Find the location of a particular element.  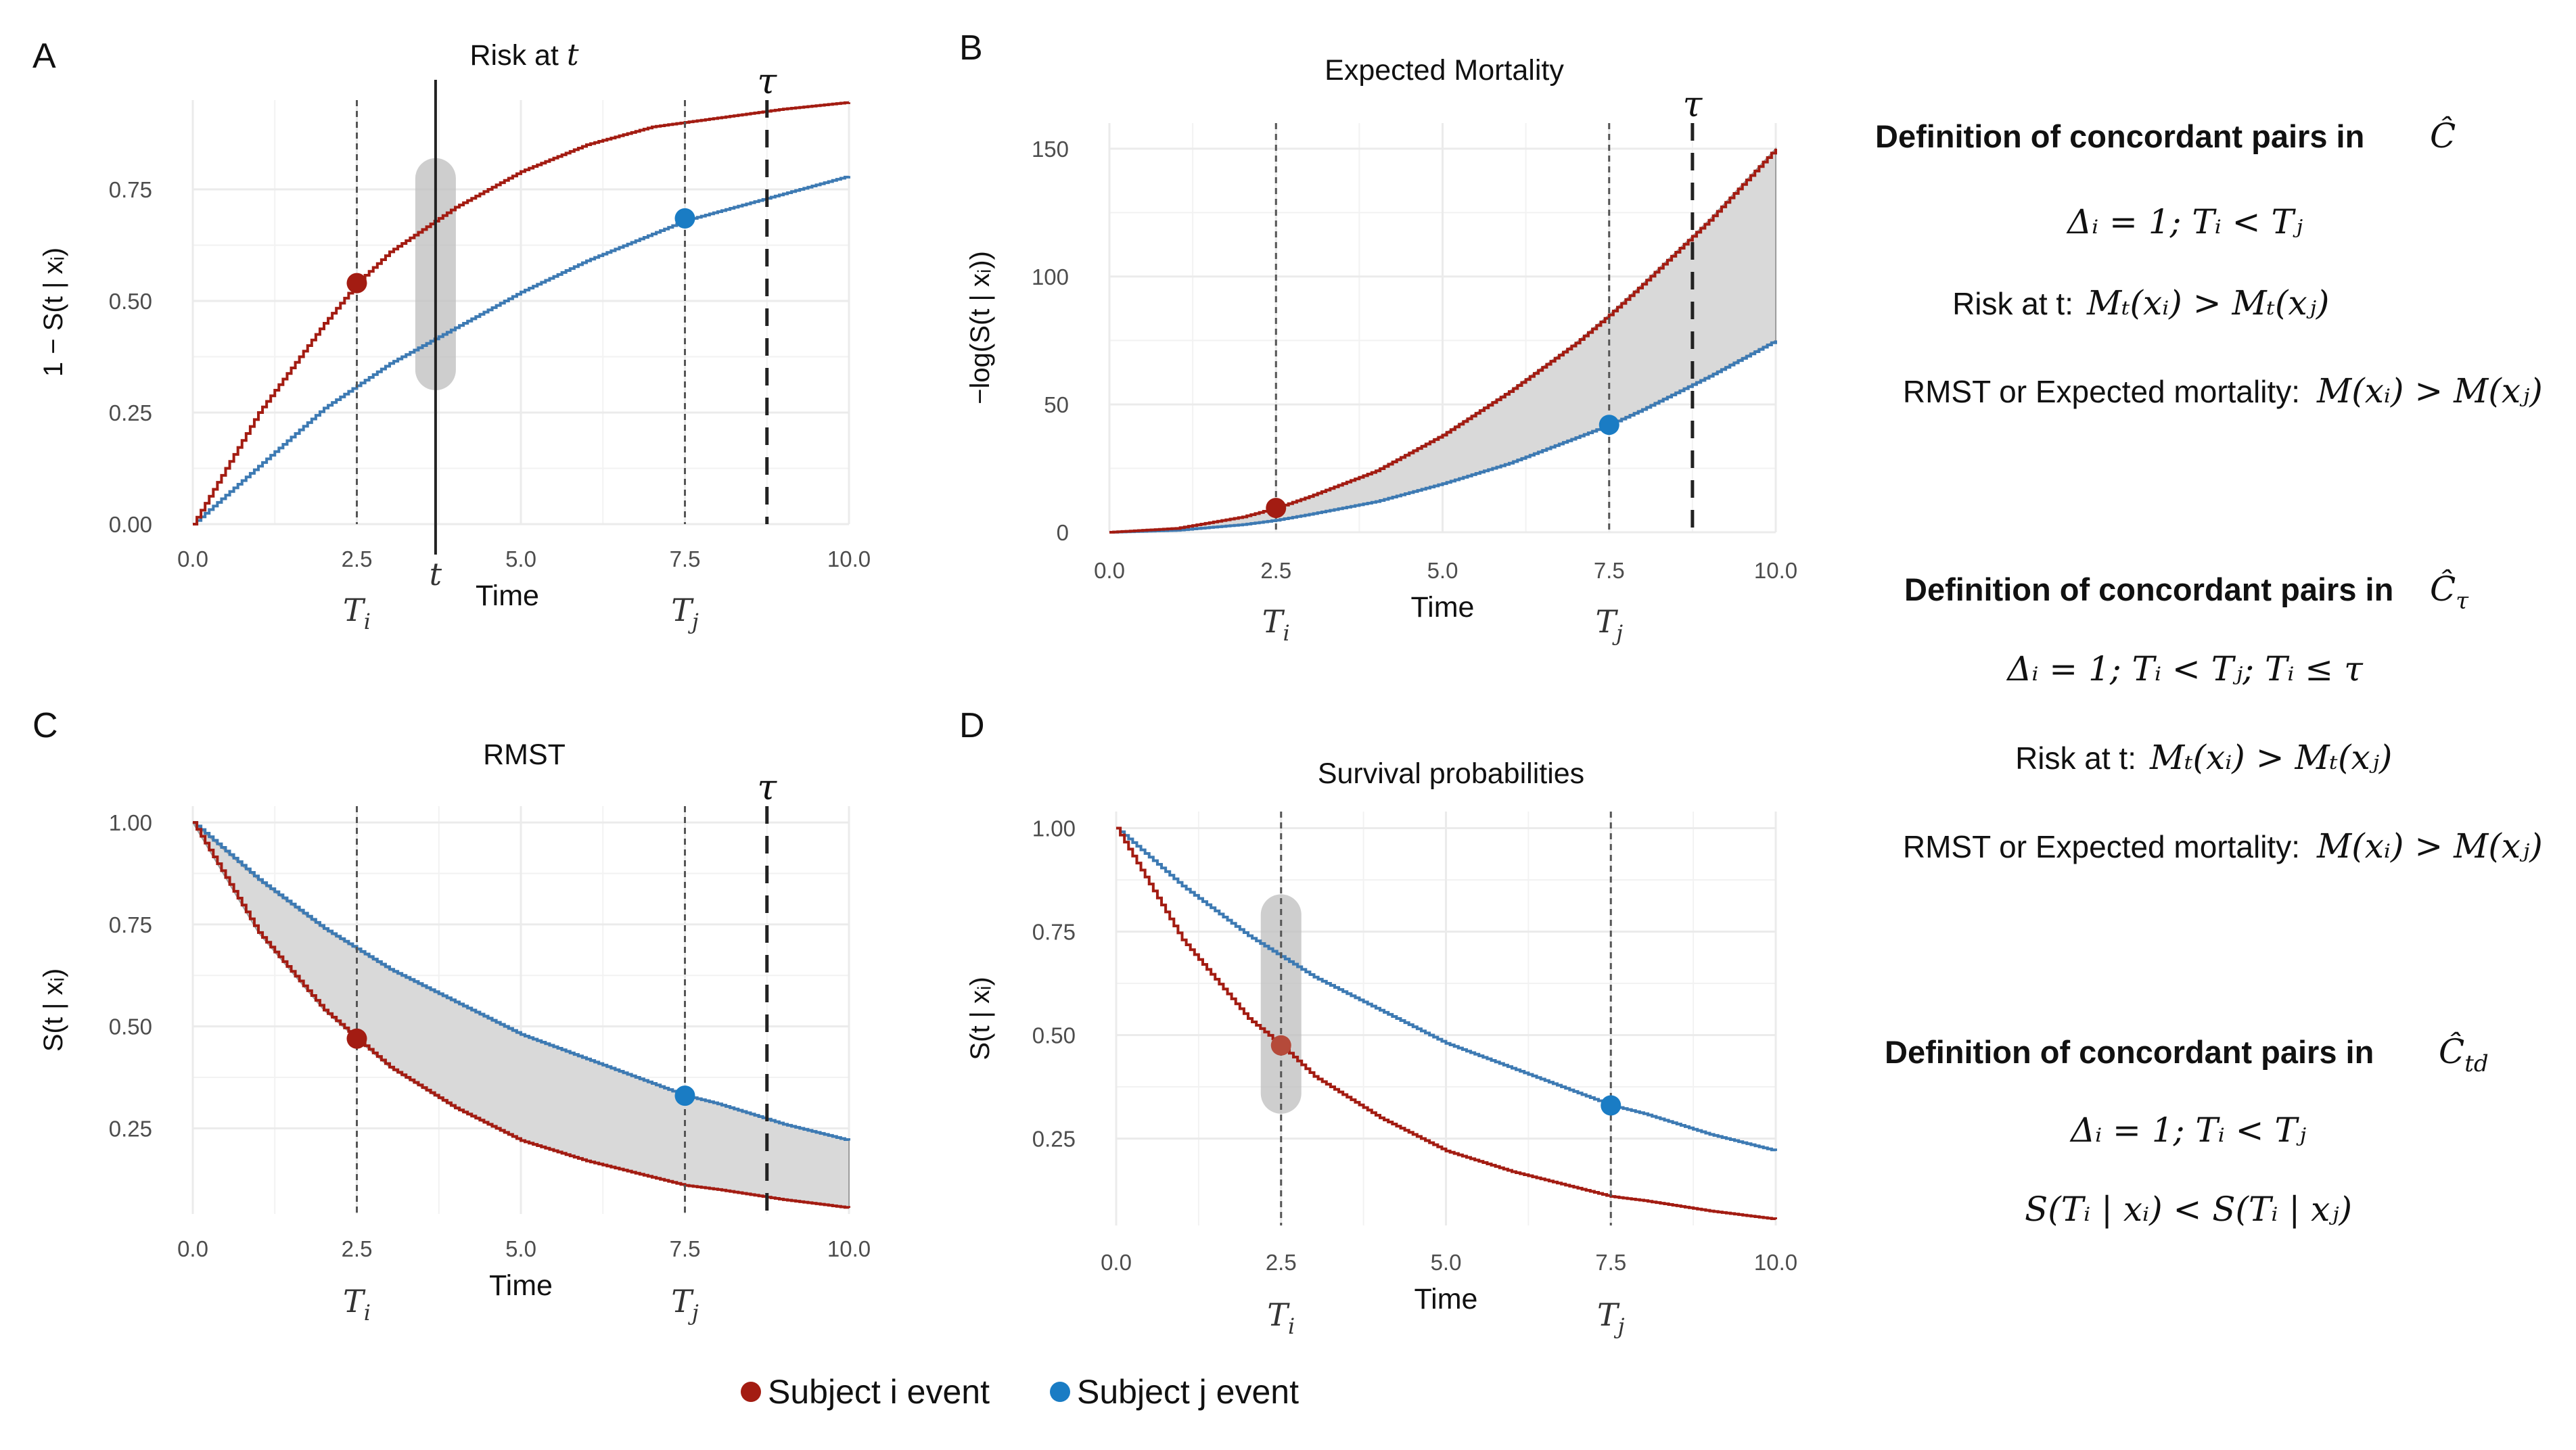

panel-b-series-subject-i is located at coordinates (1443, 341).